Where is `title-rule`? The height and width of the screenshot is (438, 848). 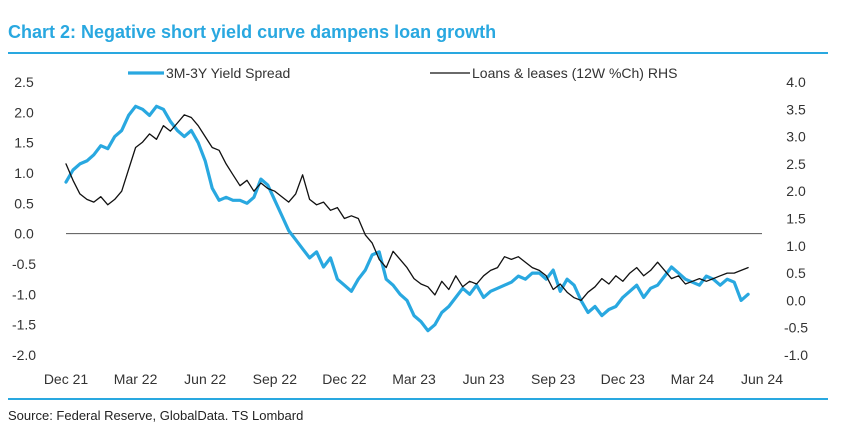 title-rule is located at coordinates (418, 53).